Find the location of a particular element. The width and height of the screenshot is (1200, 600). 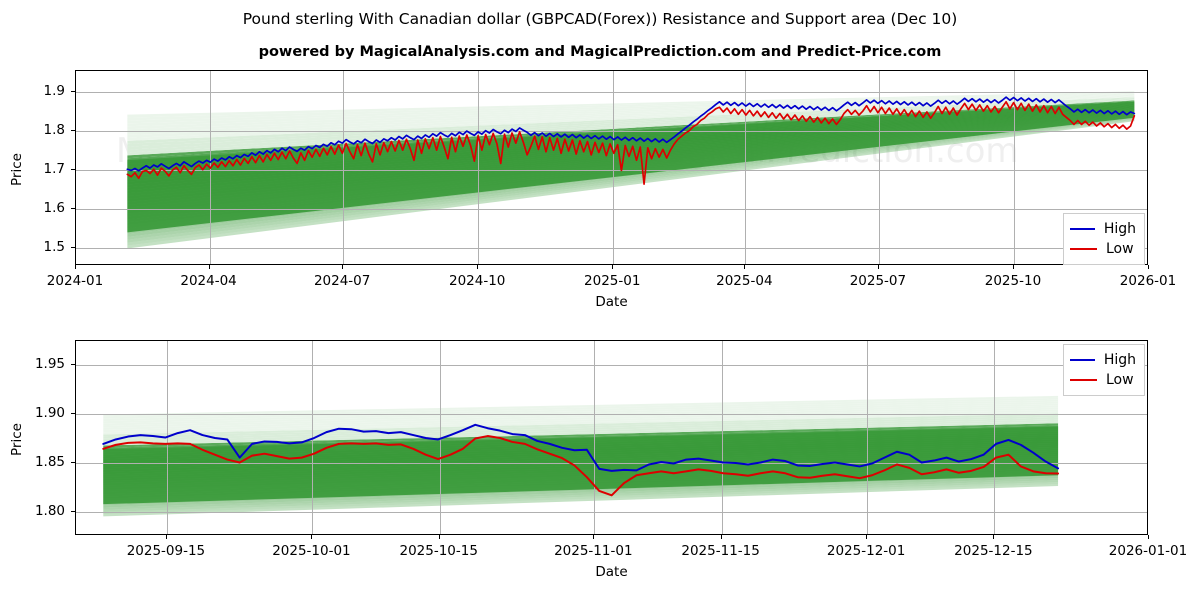

y-axis-tick-label: 1.7 is located at coordinates (54, 169).